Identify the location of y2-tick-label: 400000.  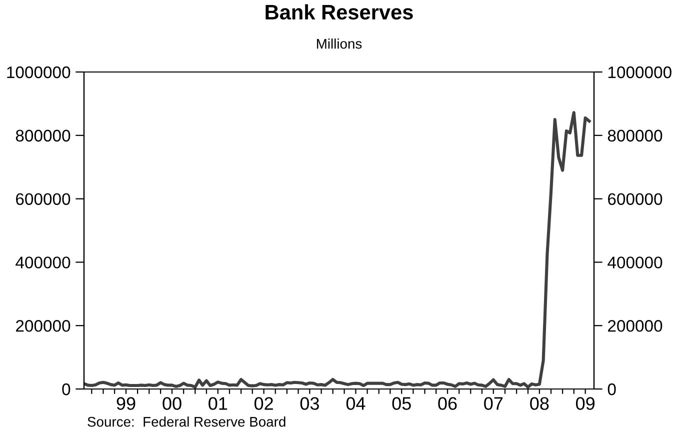
(635, 262).